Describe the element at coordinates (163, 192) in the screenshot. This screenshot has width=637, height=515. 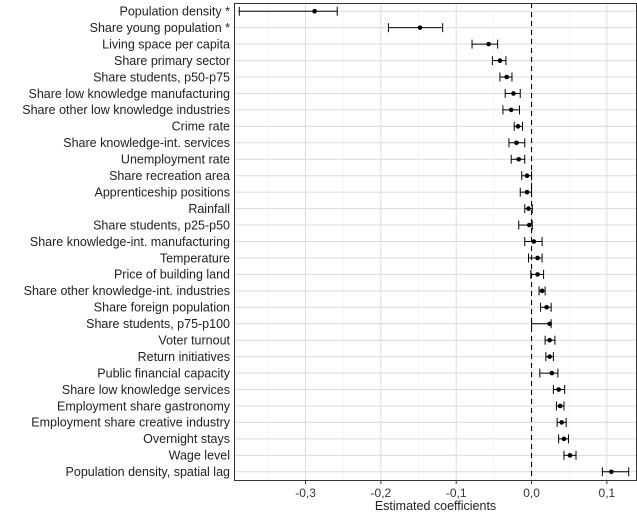
I see `category-label: Apprenticeship positions` at that location.